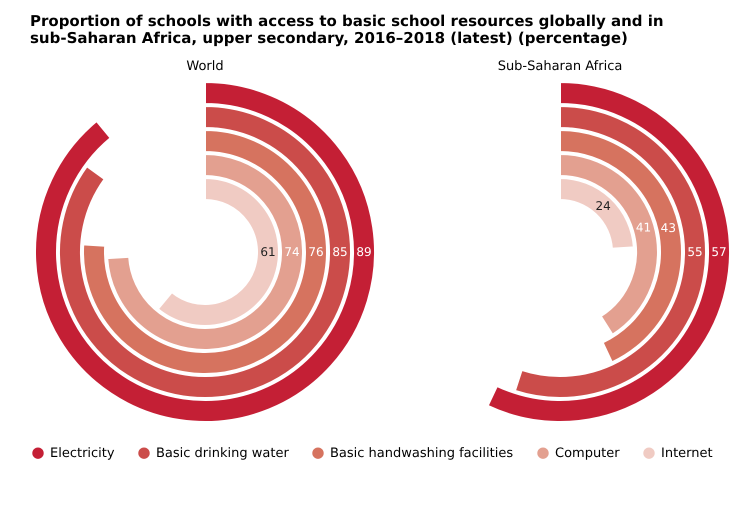 The height and width of the screenshot is (511, 738). I want to click on legend-label: Electricity, so click(82, 454).